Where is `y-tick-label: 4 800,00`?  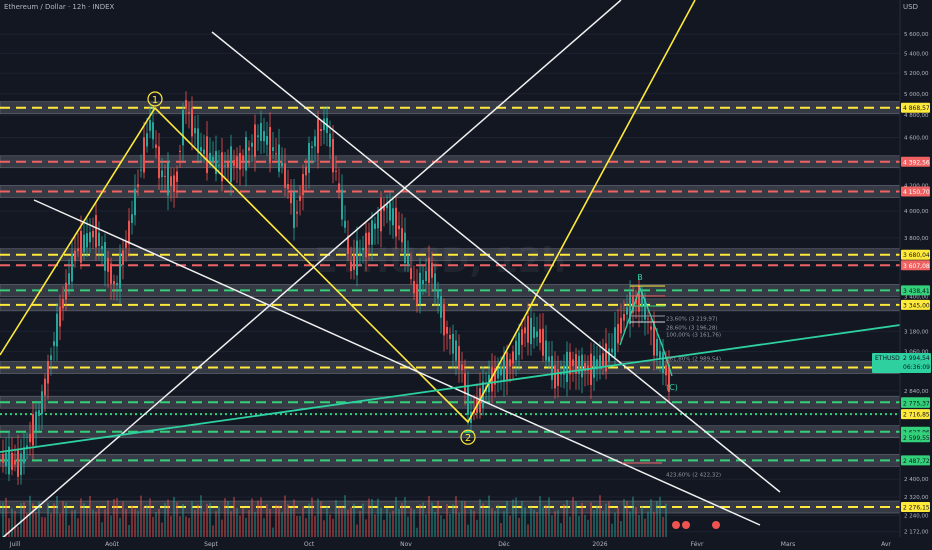
y-tick-label: 4 800,00 is located at coordinates (916, 116).